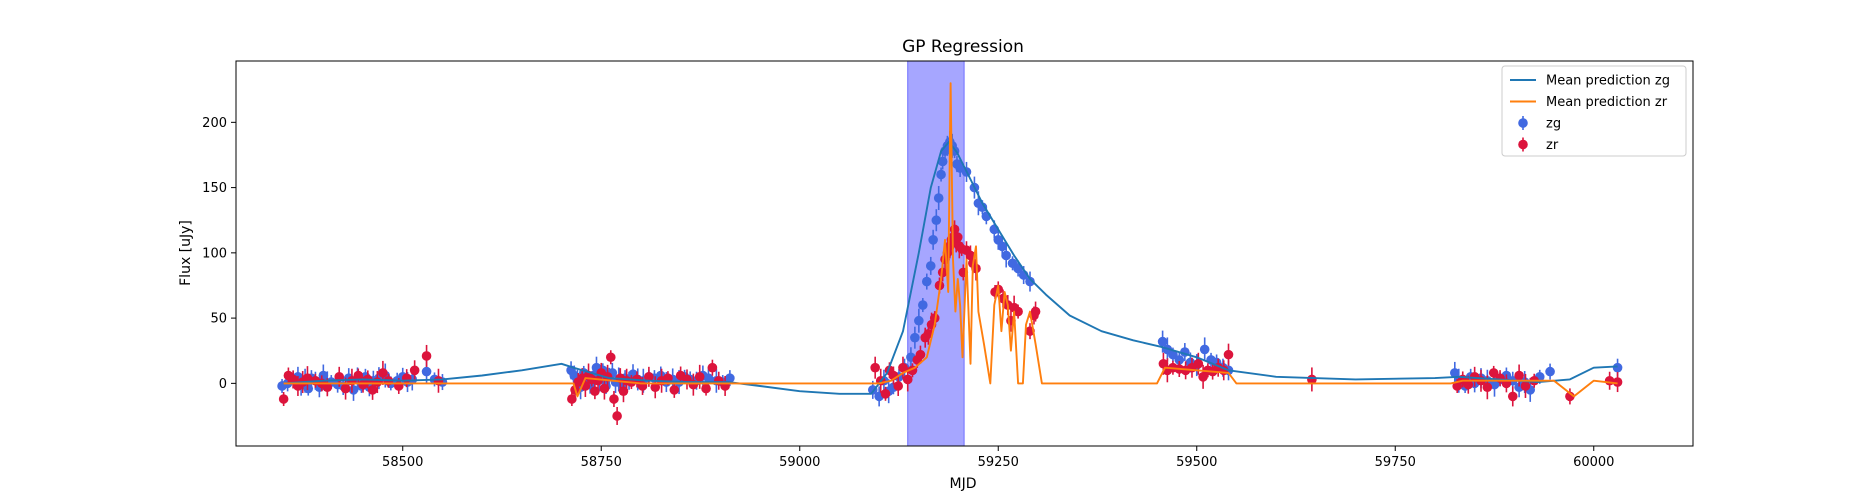 The height and width of the screenshot is (504, 1875). I want to click on y-tick-label: 150, so click(214, 188).